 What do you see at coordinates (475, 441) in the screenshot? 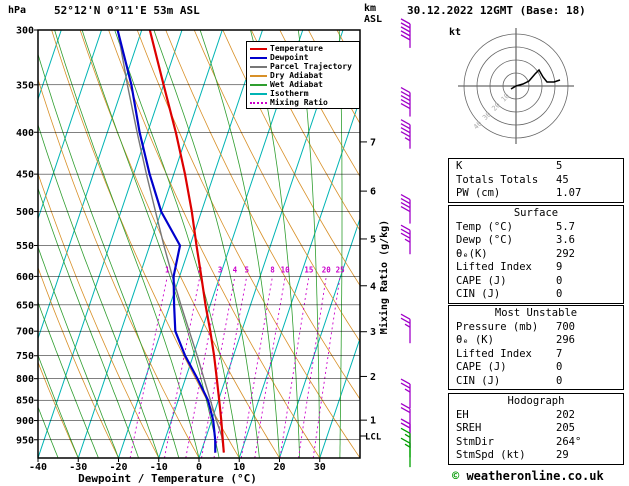
I see `row-label: StmDir` at bounding box center [475, 441].